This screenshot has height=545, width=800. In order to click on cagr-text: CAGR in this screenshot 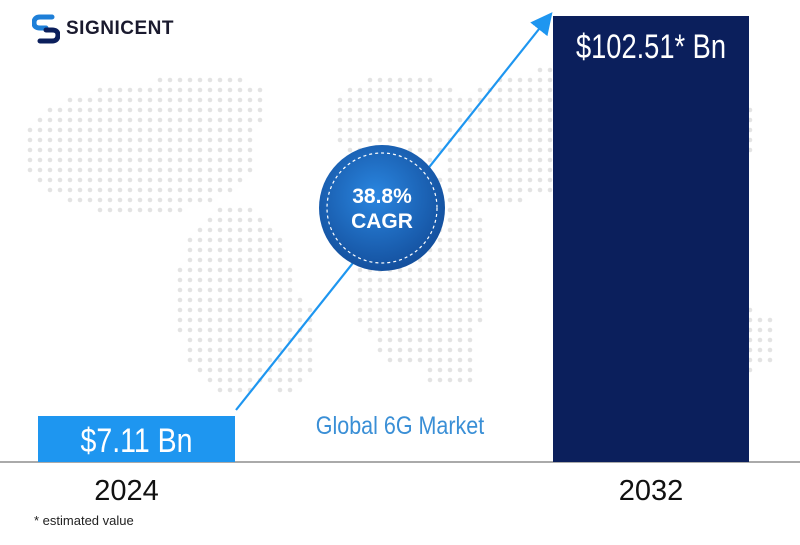, I will do `click(382, 221)`.